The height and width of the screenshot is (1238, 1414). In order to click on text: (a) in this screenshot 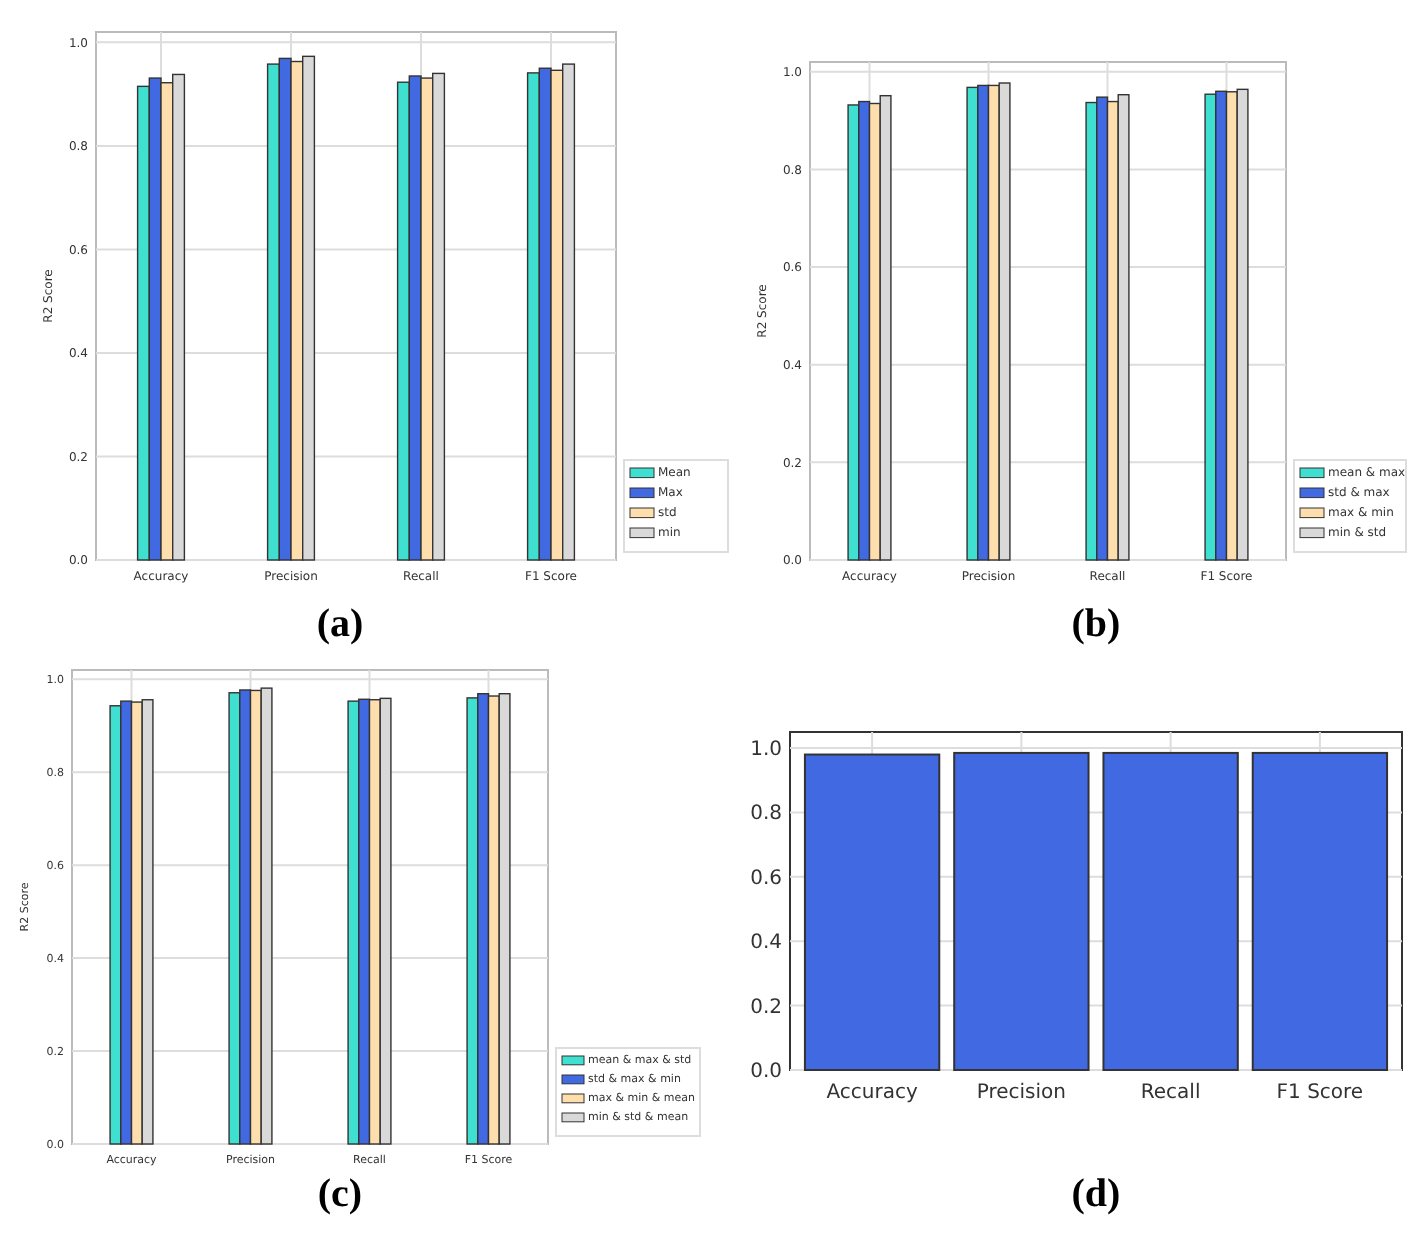, I will do `click(340, 624)`.